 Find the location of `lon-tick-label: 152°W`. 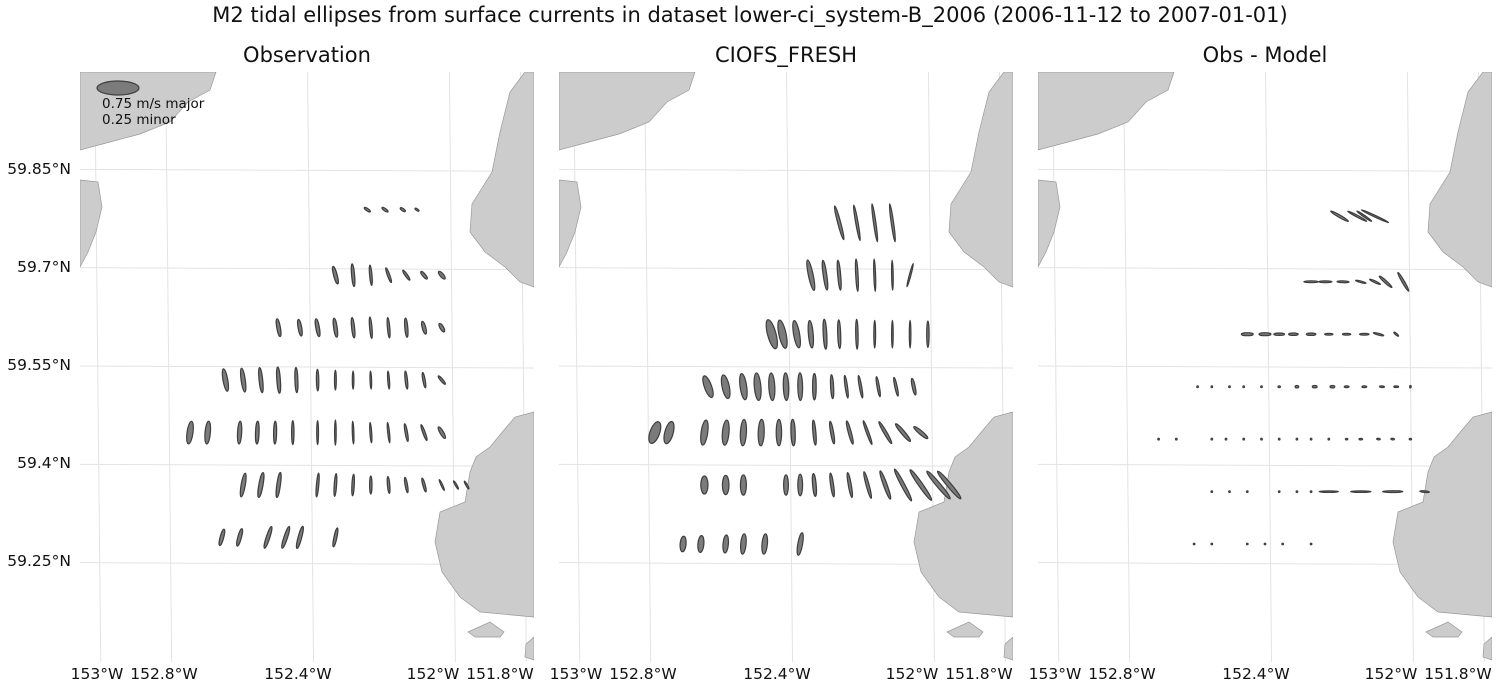

lon-tick-label: 152°W is located at coordinates (912, 674).